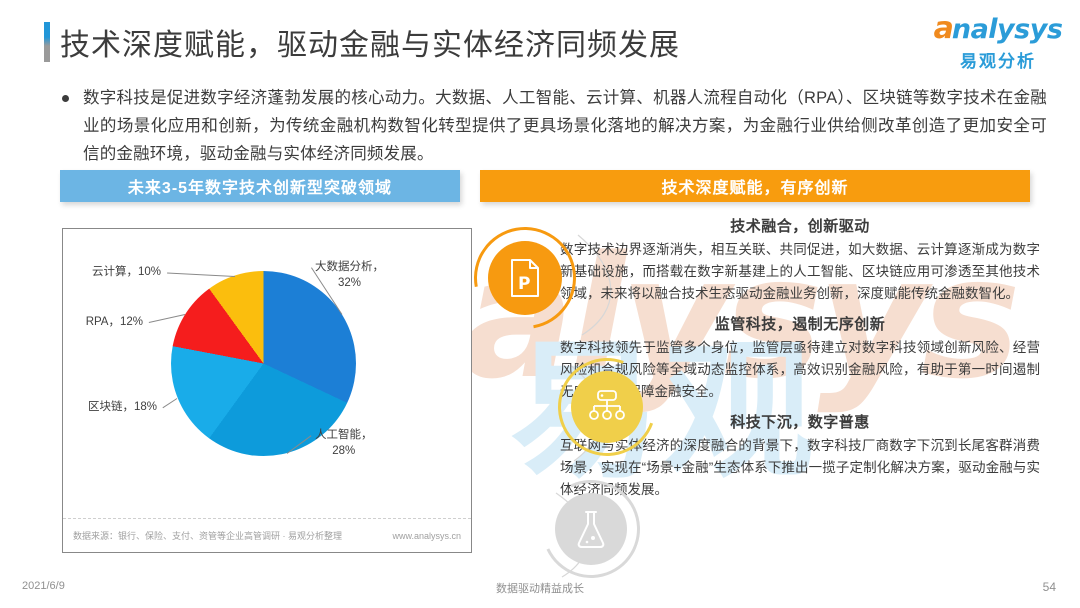 The width and height of the screenshot is (1080, 608). Describe the element at coordinates (800, 324) in the screenshot. I see `section-heading: 监管科技，遏制无序创新` at that location.